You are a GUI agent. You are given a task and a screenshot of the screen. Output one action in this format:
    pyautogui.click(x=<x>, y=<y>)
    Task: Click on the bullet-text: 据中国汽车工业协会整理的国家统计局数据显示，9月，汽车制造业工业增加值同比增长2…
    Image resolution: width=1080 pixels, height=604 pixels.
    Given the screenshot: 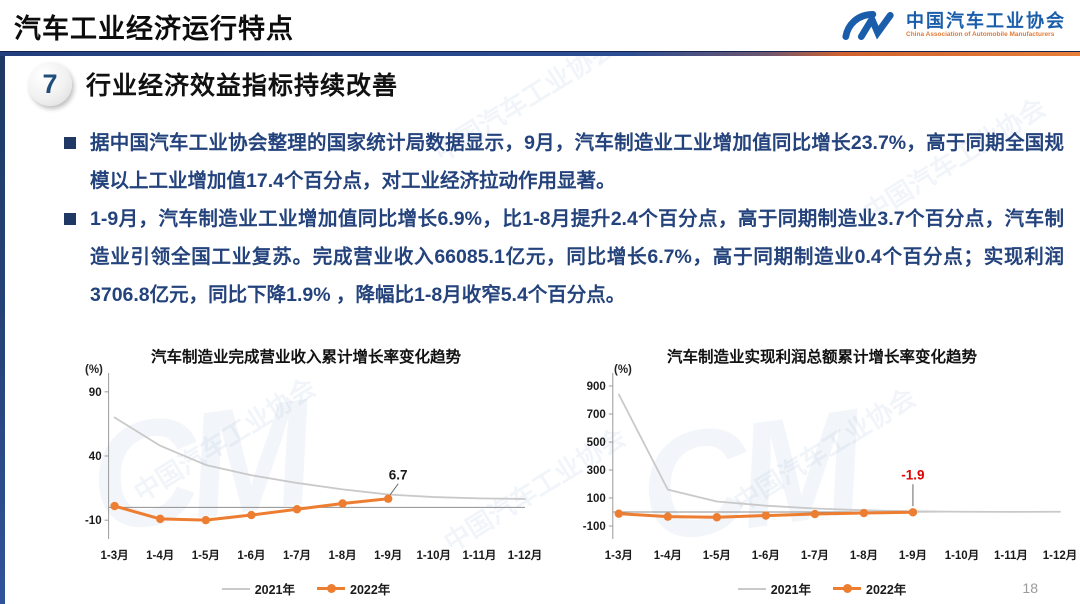 What is the action you would take?
    pyautogui.click(x=577, y=162)
    